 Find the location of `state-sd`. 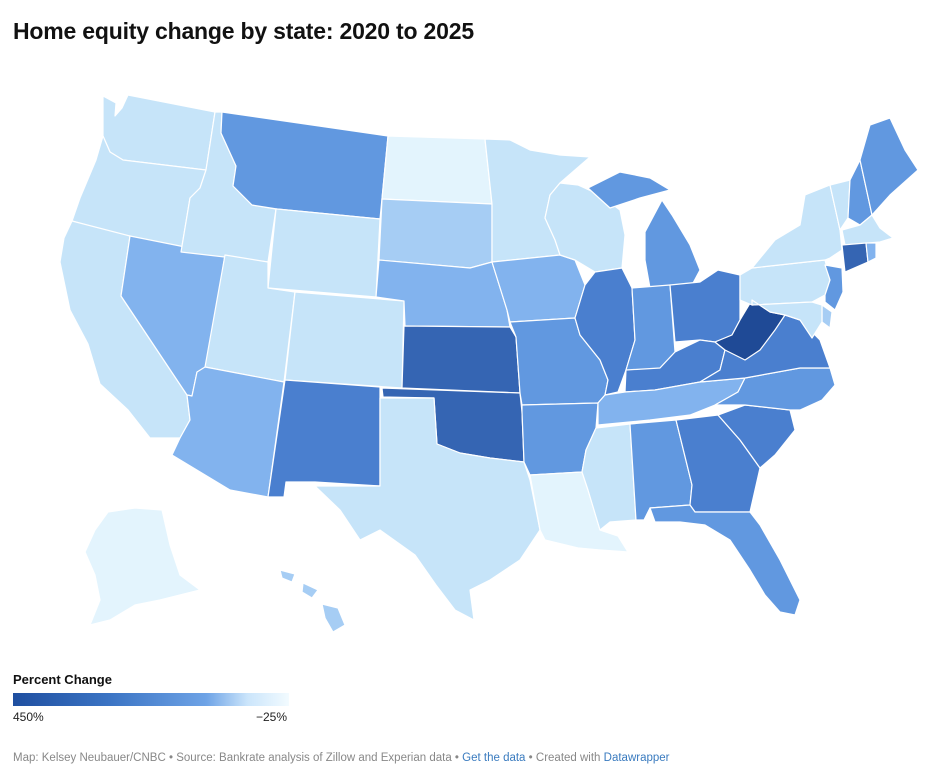

state-sd is located at coordinates (435, 233).